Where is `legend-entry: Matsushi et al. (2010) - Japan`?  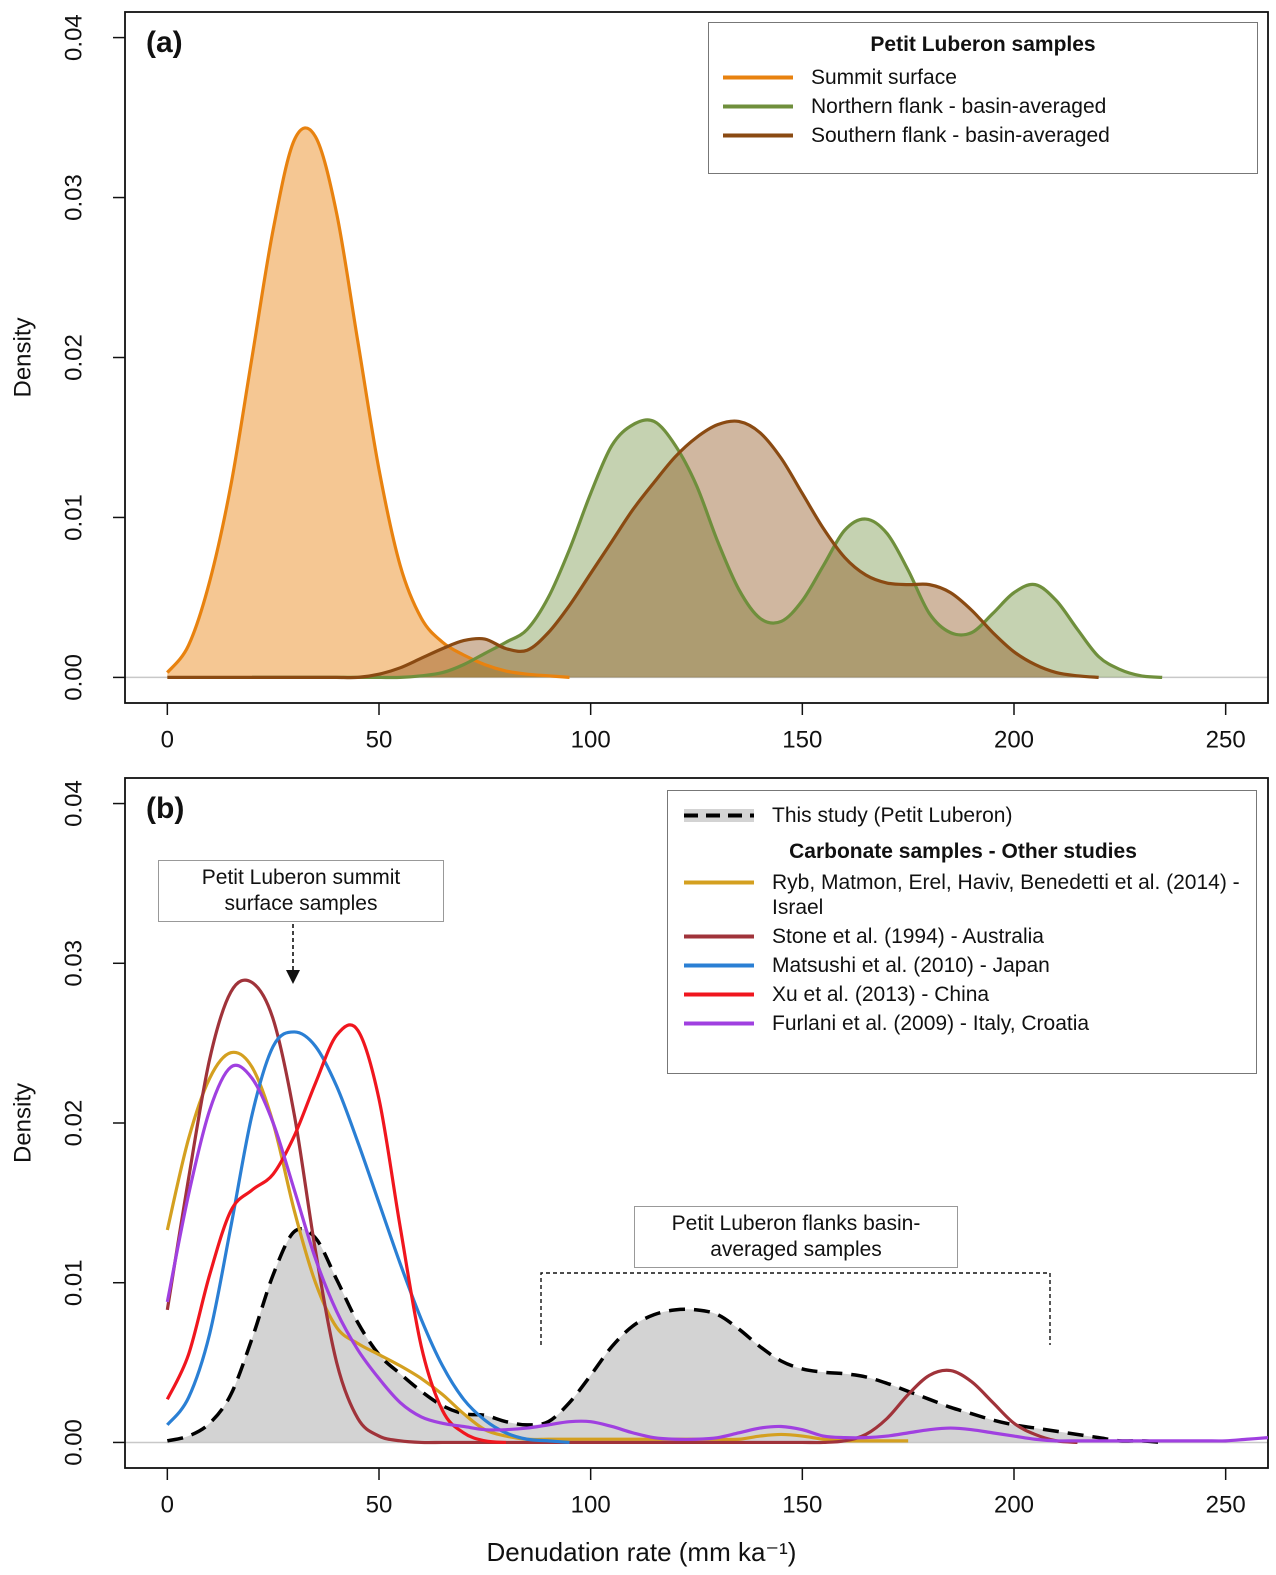
legend-entry: Matsushi et al. (2010) - Japan is located at coordinates (963, 965).